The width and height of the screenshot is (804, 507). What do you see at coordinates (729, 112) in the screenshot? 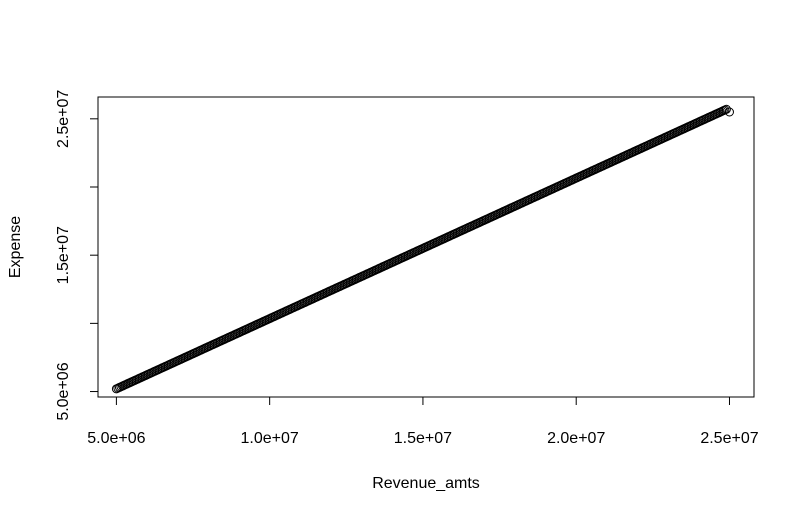
I see `data-point-outlier` at bounding box center [729, 112].